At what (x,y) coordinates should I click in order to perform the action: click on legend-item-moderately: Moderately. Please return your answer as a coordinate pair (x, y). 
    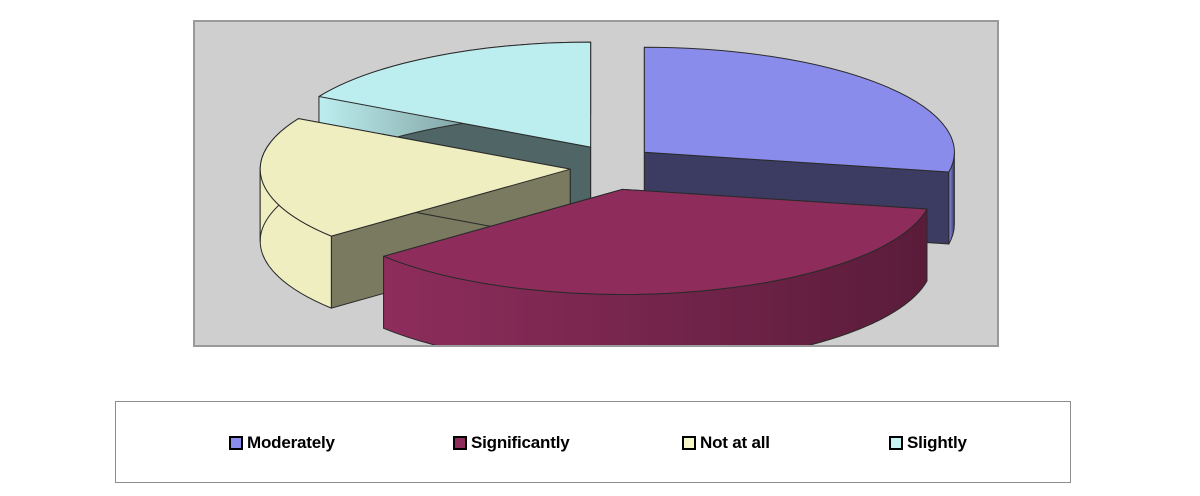
    Looking at the image, I should click on (282, 443).